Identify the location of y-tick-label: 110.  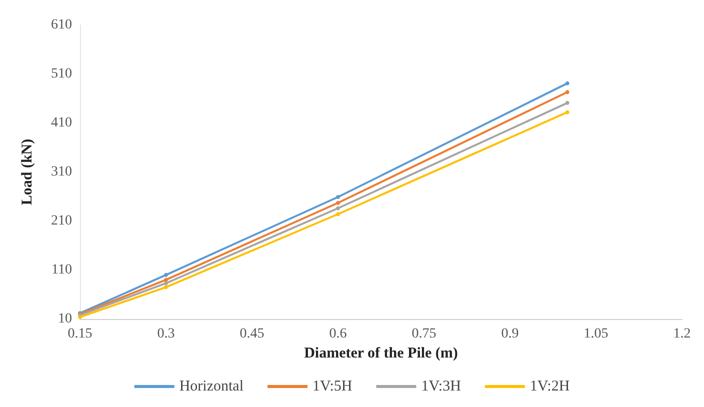
(62, 270).